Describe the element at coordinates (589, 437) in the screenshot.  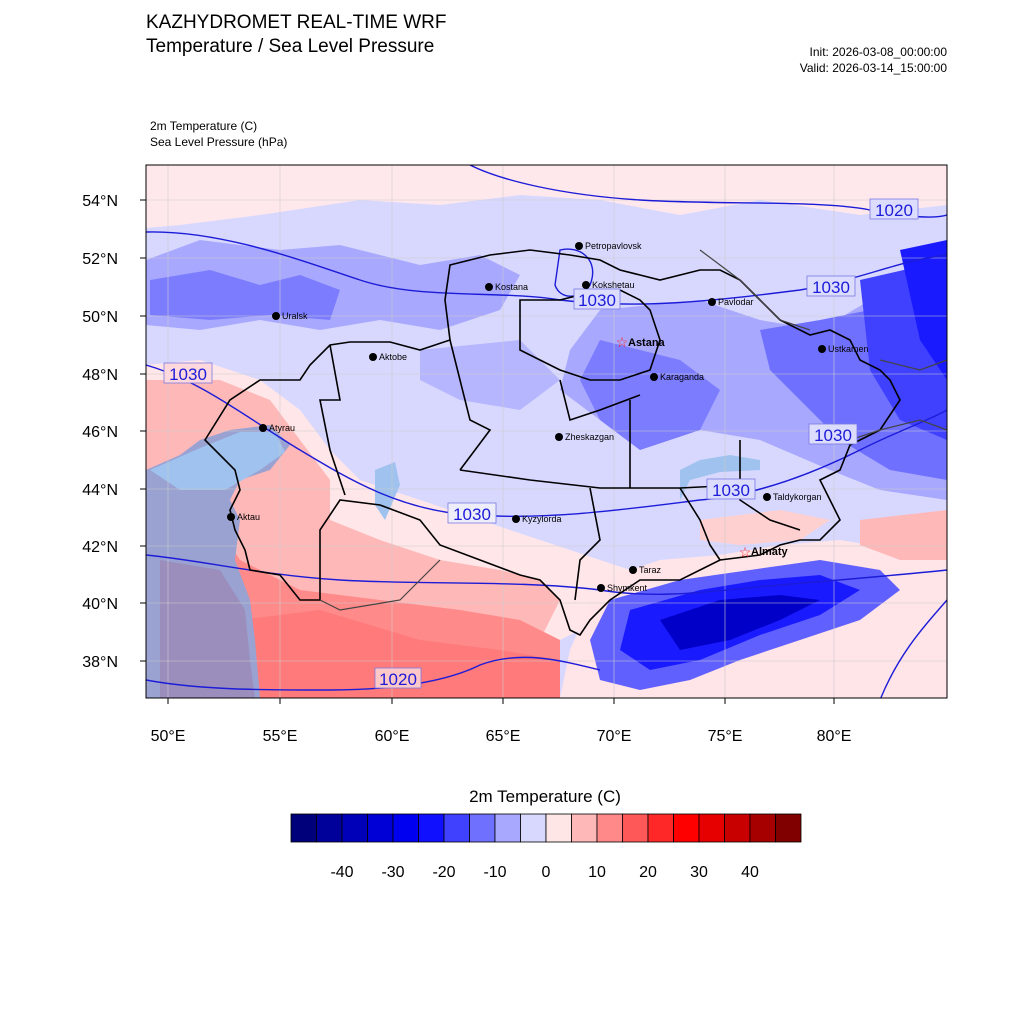
I see `city-label-zheskazgan: Zheskazgan` at that location.